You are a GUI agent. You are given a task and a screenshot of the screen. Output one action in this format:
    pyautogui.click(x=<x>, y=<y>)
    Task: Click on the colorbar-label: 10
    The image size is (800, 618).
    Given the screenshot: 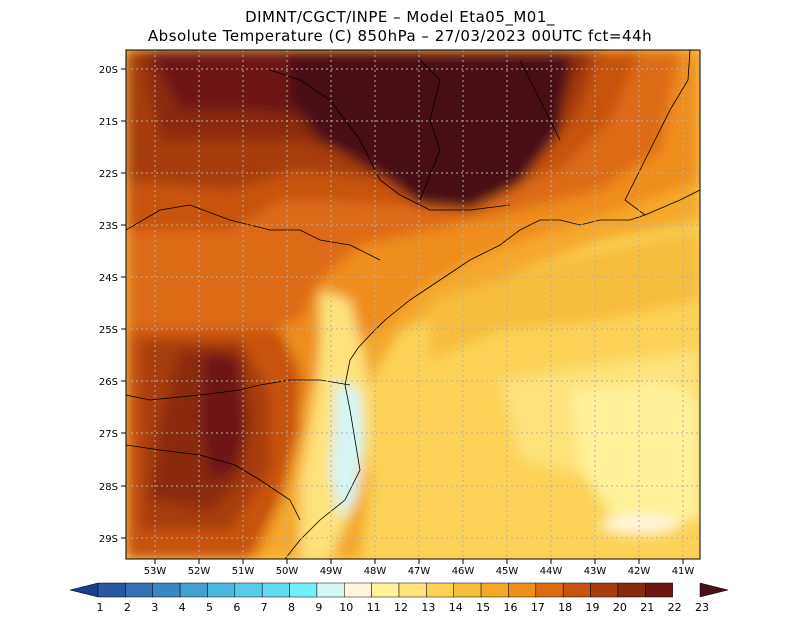 What is the action you would take?
    pyautogui.click(x=346, y=607)
    